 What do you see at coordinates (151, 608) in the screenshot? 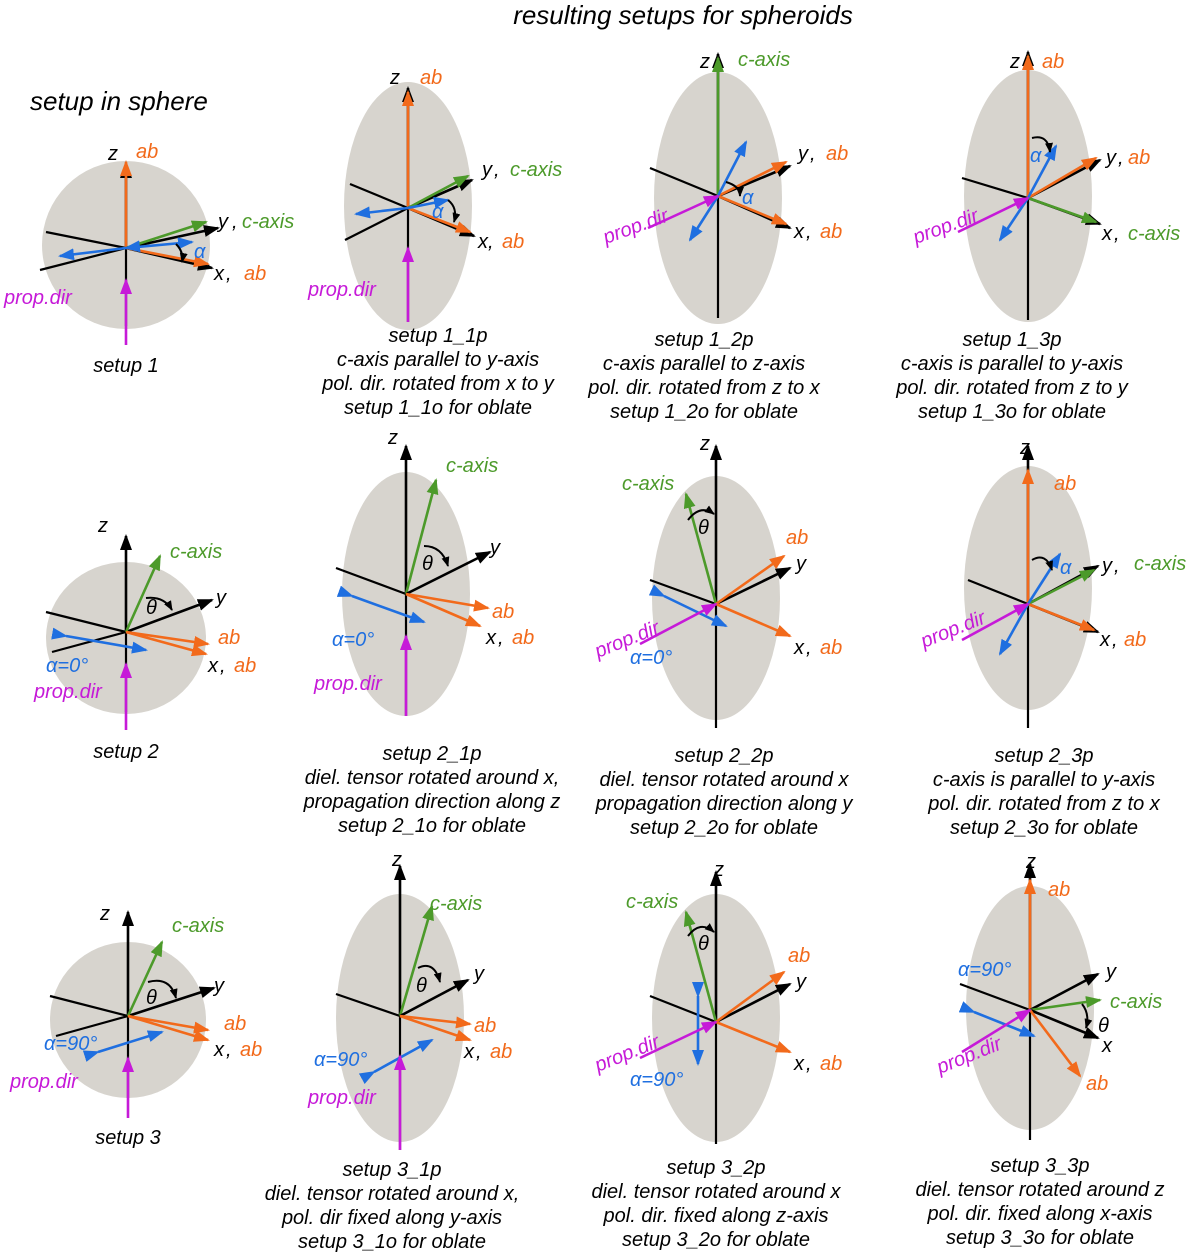
I see `setup-2-theta-label: θ` at bounding box center [151, 608].